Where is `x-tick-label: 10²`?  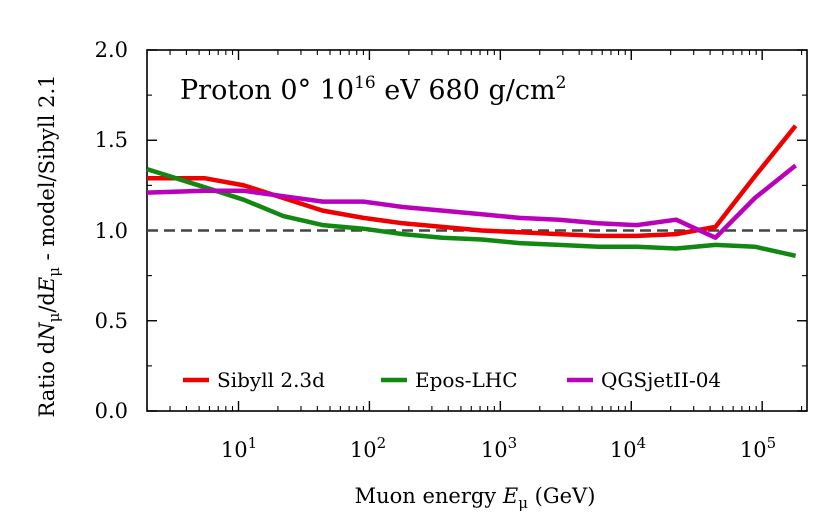
x-tick-label: 10² is located at coordinates (368, 448).